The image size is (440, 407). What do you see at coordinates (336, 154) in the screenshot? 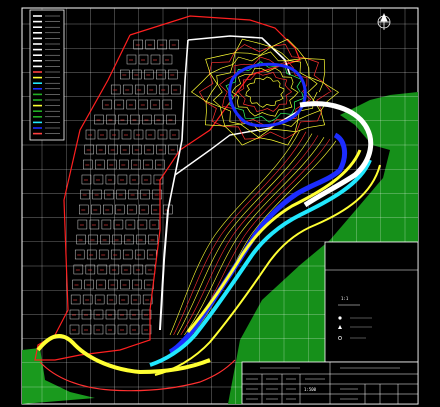
I see `embankment-road` at bounding box center [336, 154].